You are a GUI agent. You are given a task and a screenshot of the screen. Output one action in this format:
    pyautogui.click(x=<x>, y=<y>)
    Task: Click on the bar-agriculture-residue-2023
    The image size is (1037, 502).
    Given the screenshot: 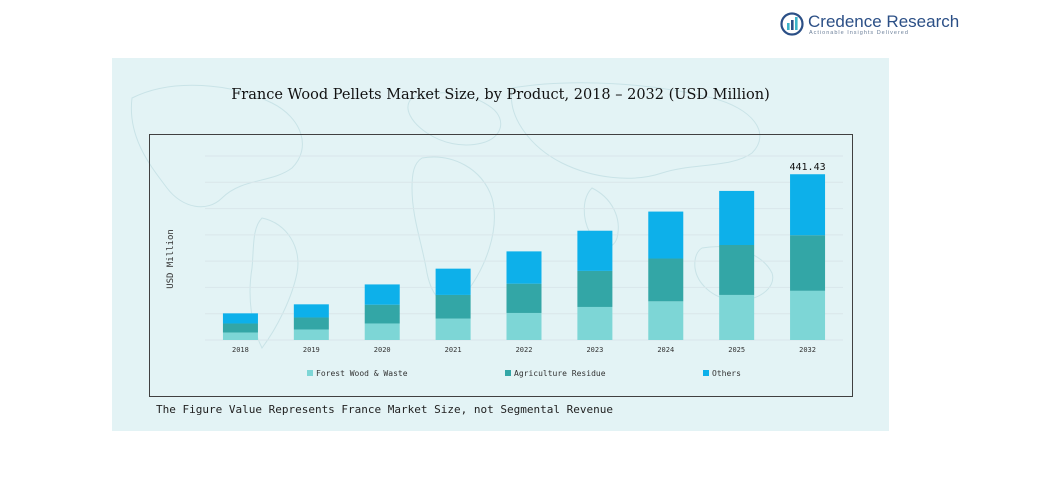 What is the action you would take?
    pyautogui.click(x=595, y=288)
    